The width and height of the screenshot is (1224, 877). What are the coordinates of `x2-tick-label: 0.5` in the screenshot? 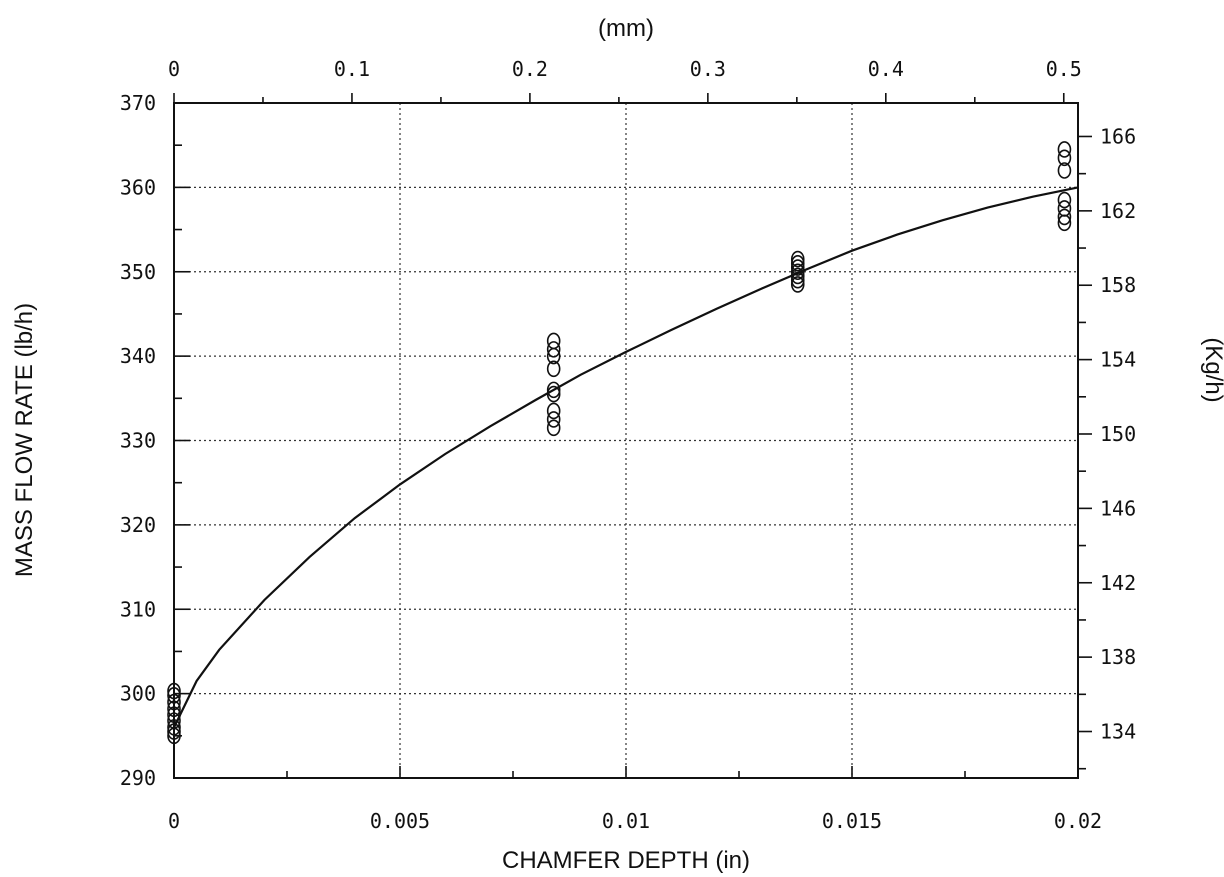 It's located at (1064, 69).